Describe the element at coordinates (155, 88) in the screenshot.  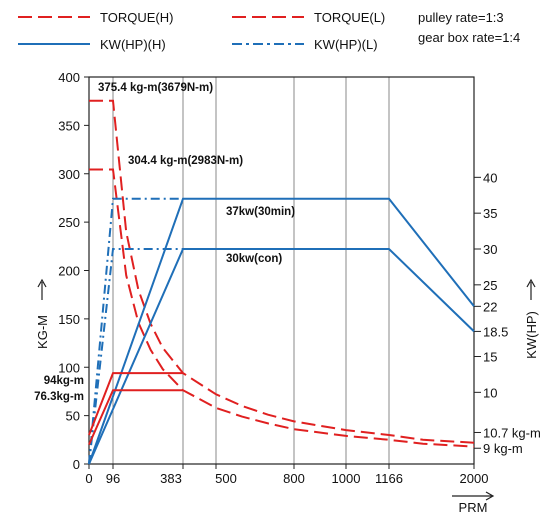
I see `data-annotation: 375.4 kg-m(3679N-m)` at that location.